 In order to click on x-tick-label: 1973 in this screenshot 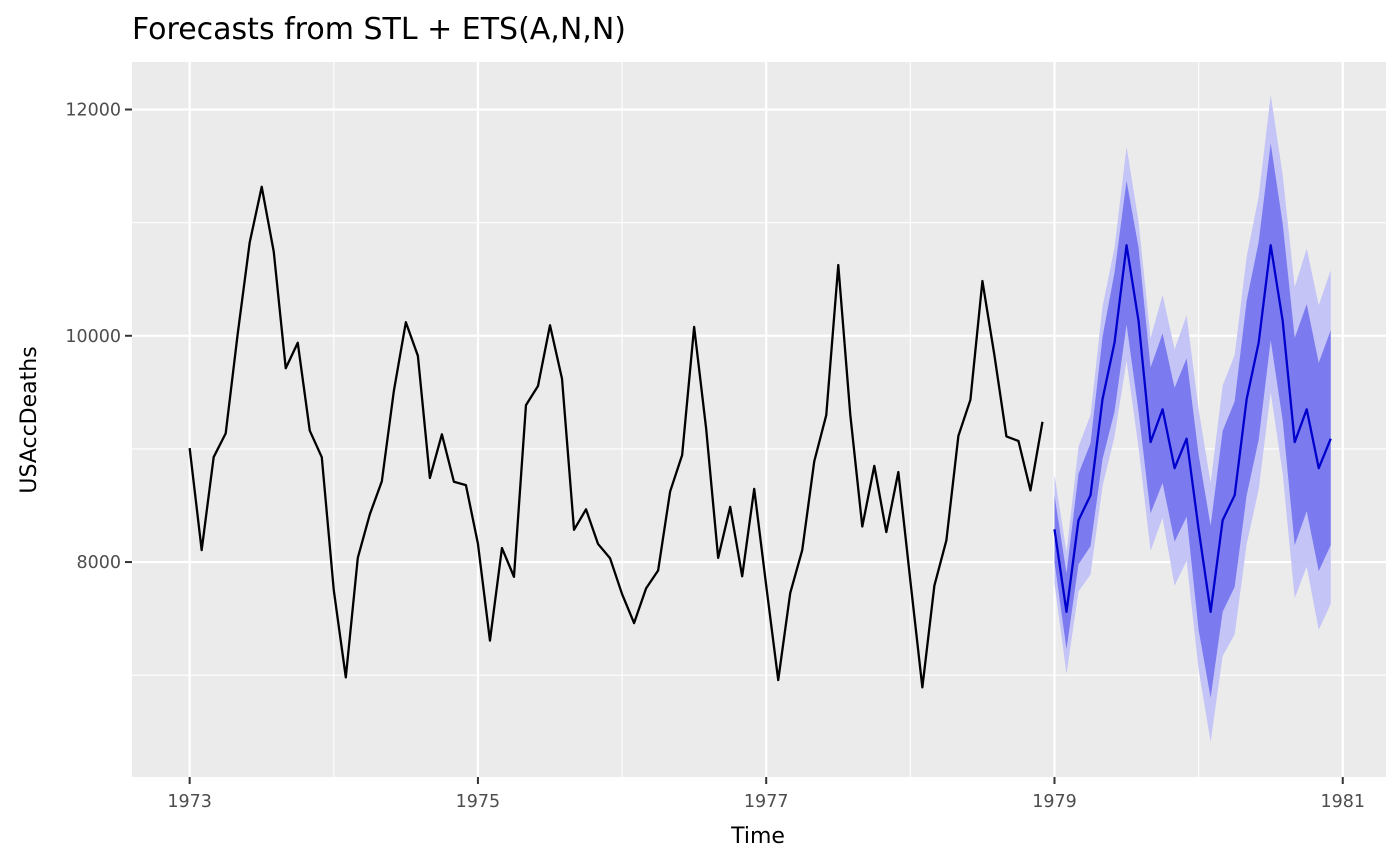, I will do `click(189, 802)`.